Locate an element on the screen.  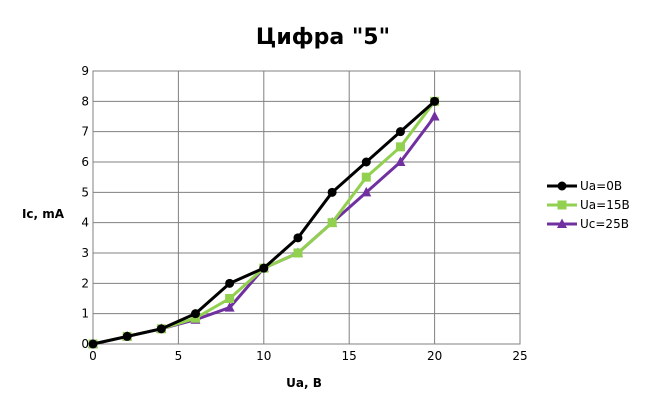
legend-item: Ua=15B is located at coordinates (588, 205).